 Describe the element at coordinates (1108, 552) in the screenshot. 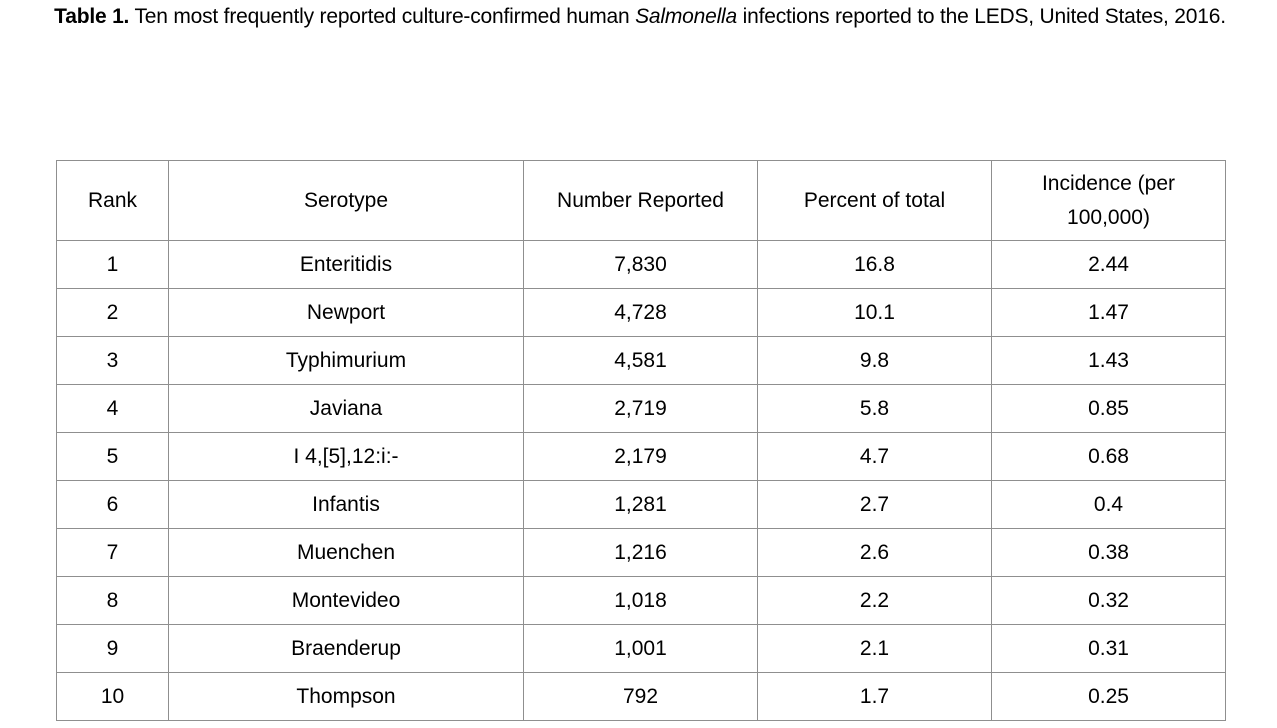

I see `incidence-cell: 0.38` at that location.